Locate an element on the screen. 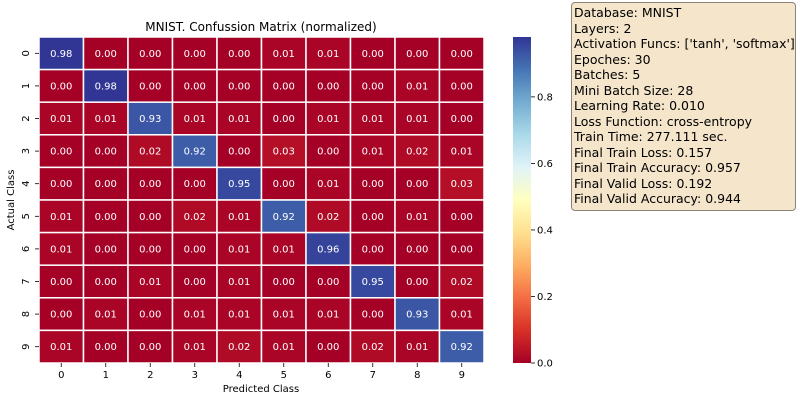  info-line: Database: MNIST is located at coordinates (628, 12).